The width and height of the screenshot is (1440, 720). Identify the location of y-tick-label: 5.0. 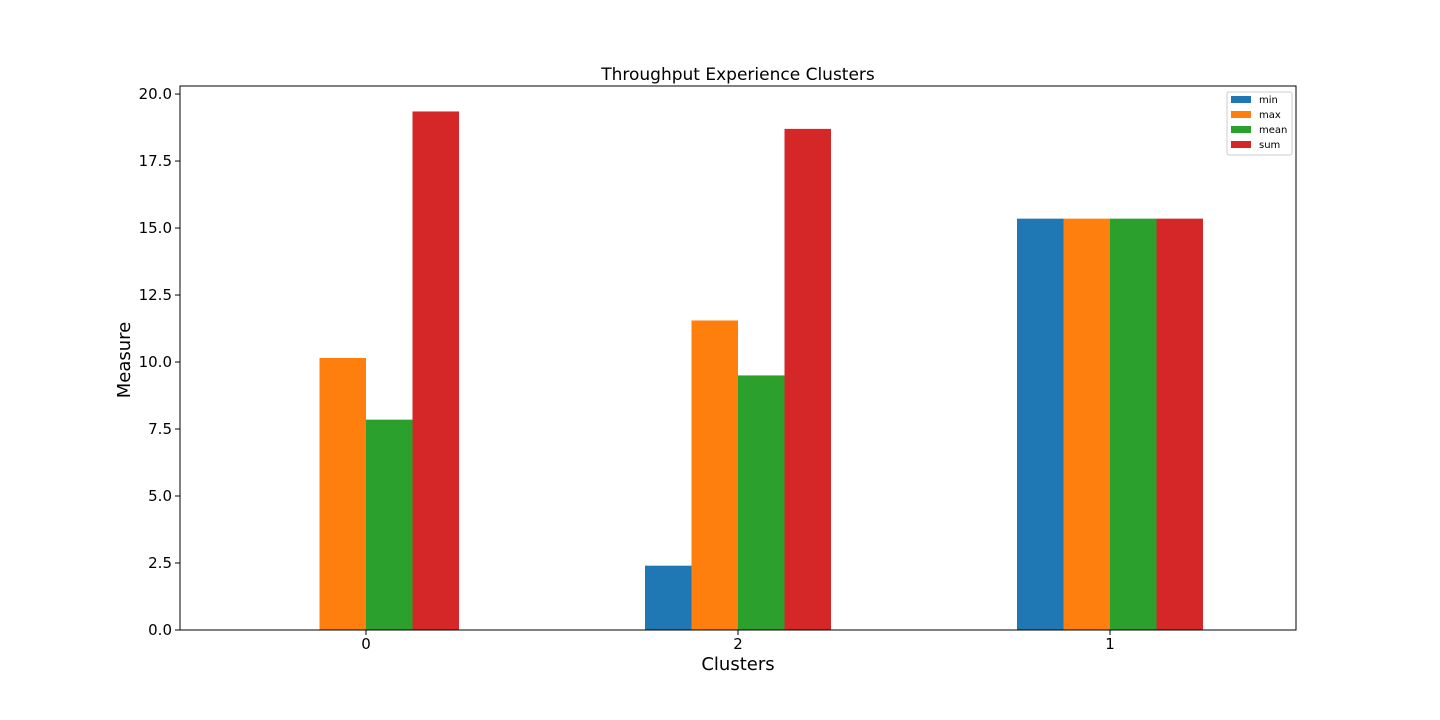
(160, 496).